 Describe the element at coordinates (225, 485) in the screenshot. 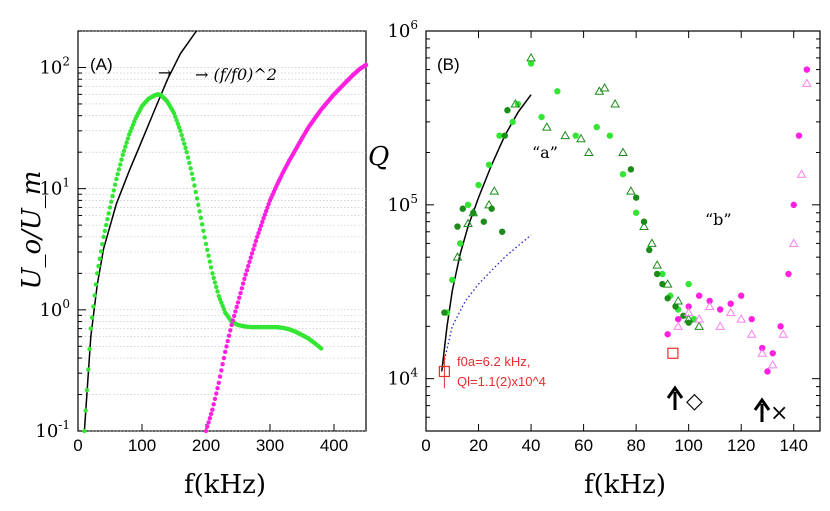

I see `panel-a-x-axis-label: f(kHz)` at that location.